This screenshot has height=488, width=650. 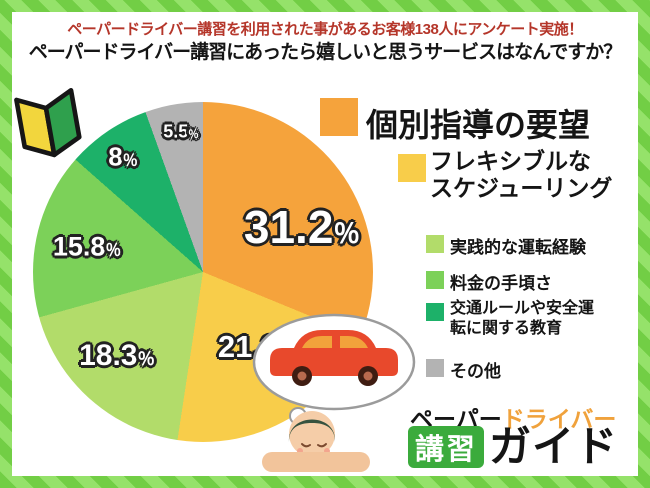 What do you see at coordinates (325, 29) in the screenshot?
I see `survey-note: ペーパードライバー講習を利用された事があるお客様138人にアンケート実施！` at bounding box center [325, 29].